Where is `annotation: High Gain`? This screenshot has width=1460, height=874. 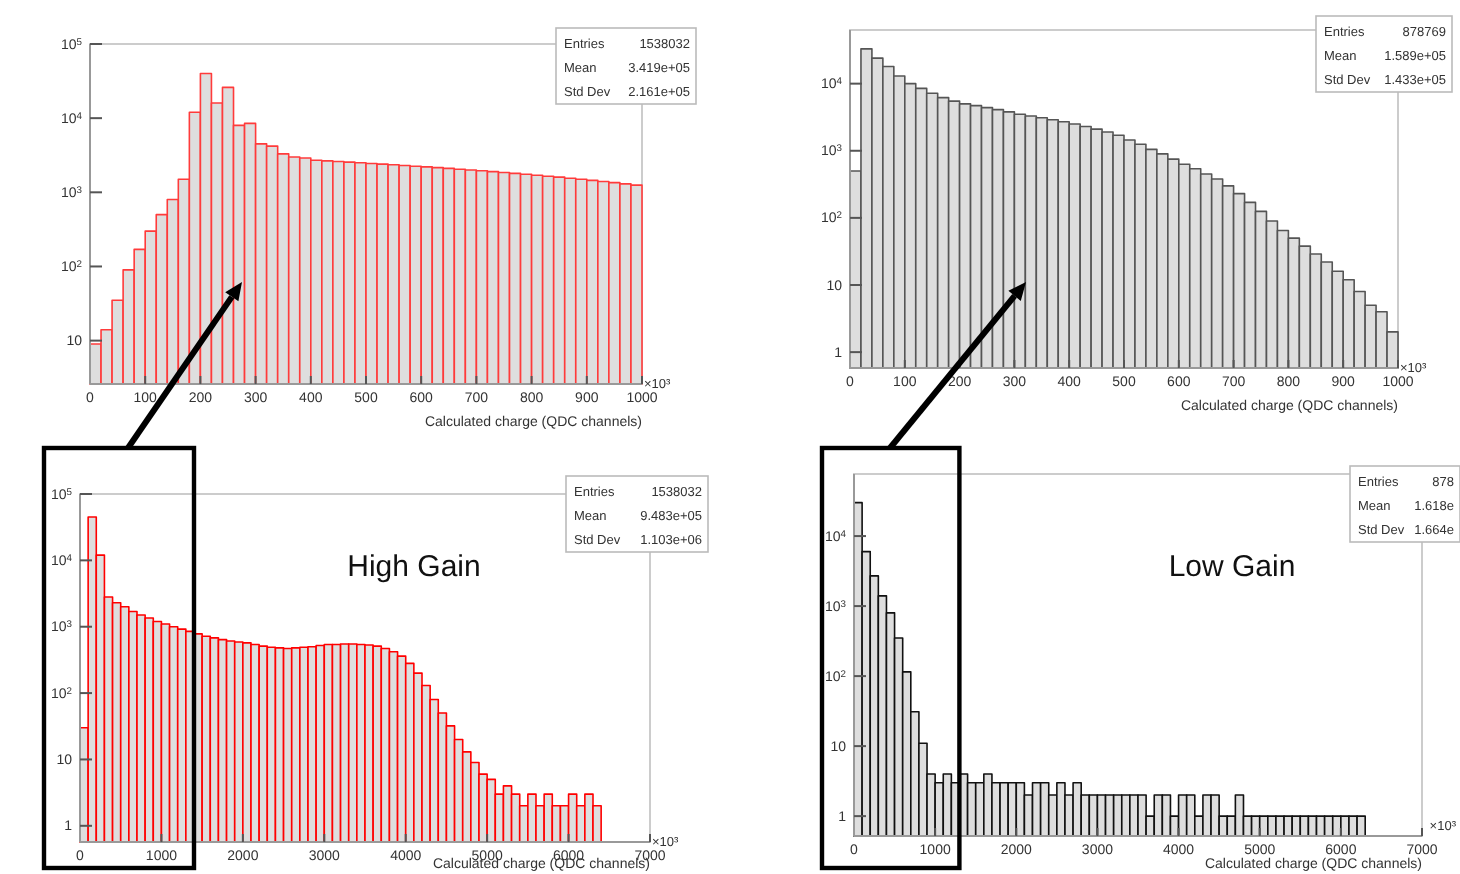 annotation: High Gain is located at coordinates (414, 567).